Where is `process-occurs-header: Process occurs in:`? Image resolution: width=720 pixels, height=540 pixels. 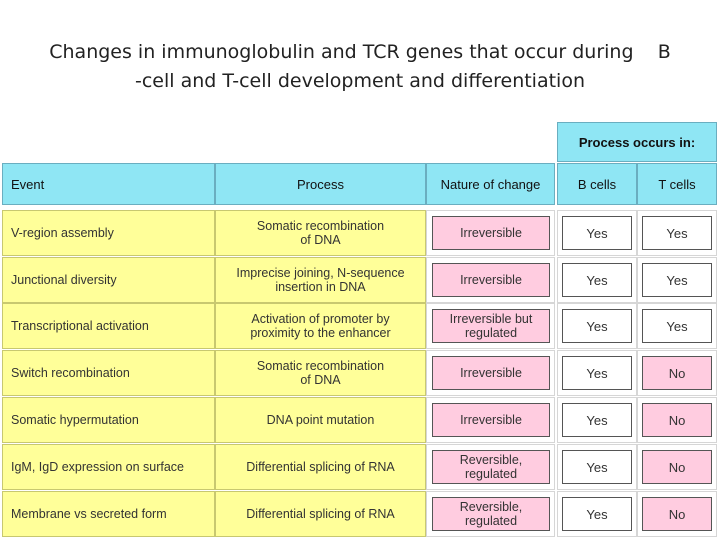 process-occurs-header: Process occurs in: is located at coordinates (637, 142).